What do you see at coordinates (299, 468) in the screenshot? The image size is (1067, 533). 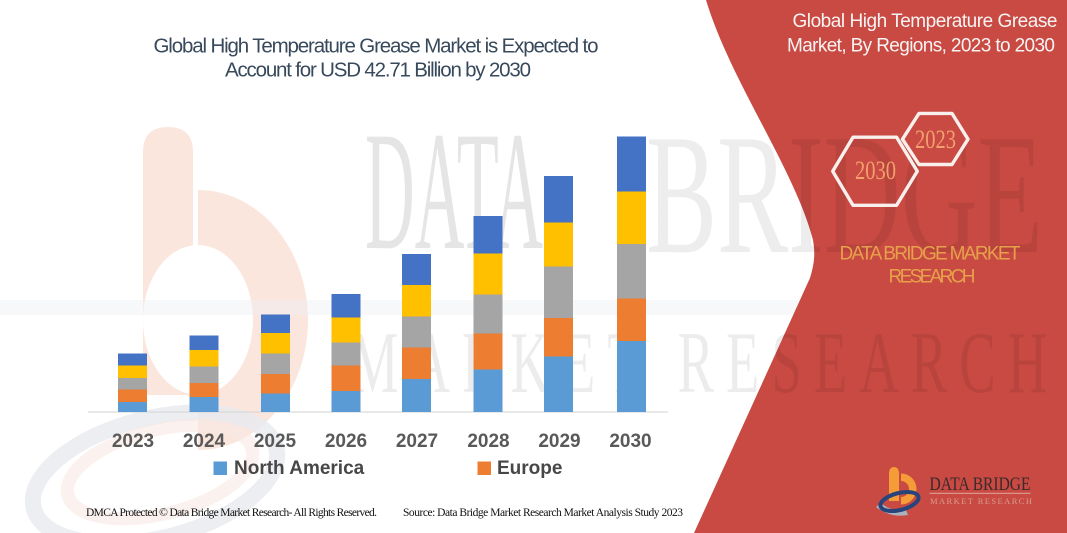 I see `svg-text: North America` at bounding box center [299, 468].